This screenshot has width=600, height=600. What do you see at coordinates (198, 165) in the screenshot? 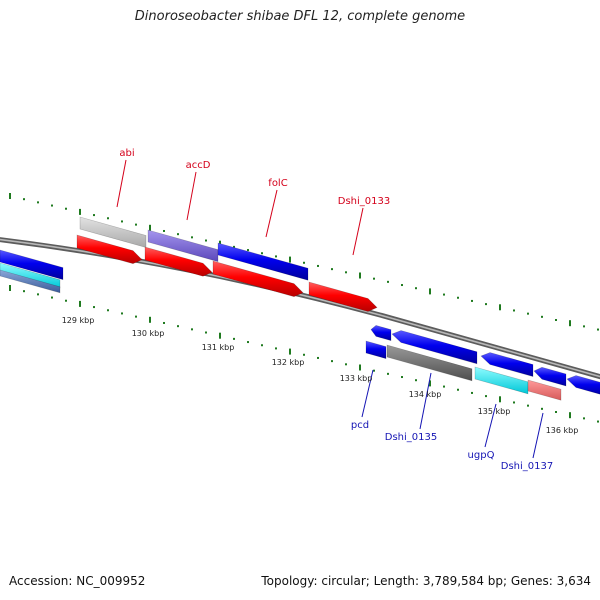
I see `gene-label: accD` at bounding box center [198, 165].